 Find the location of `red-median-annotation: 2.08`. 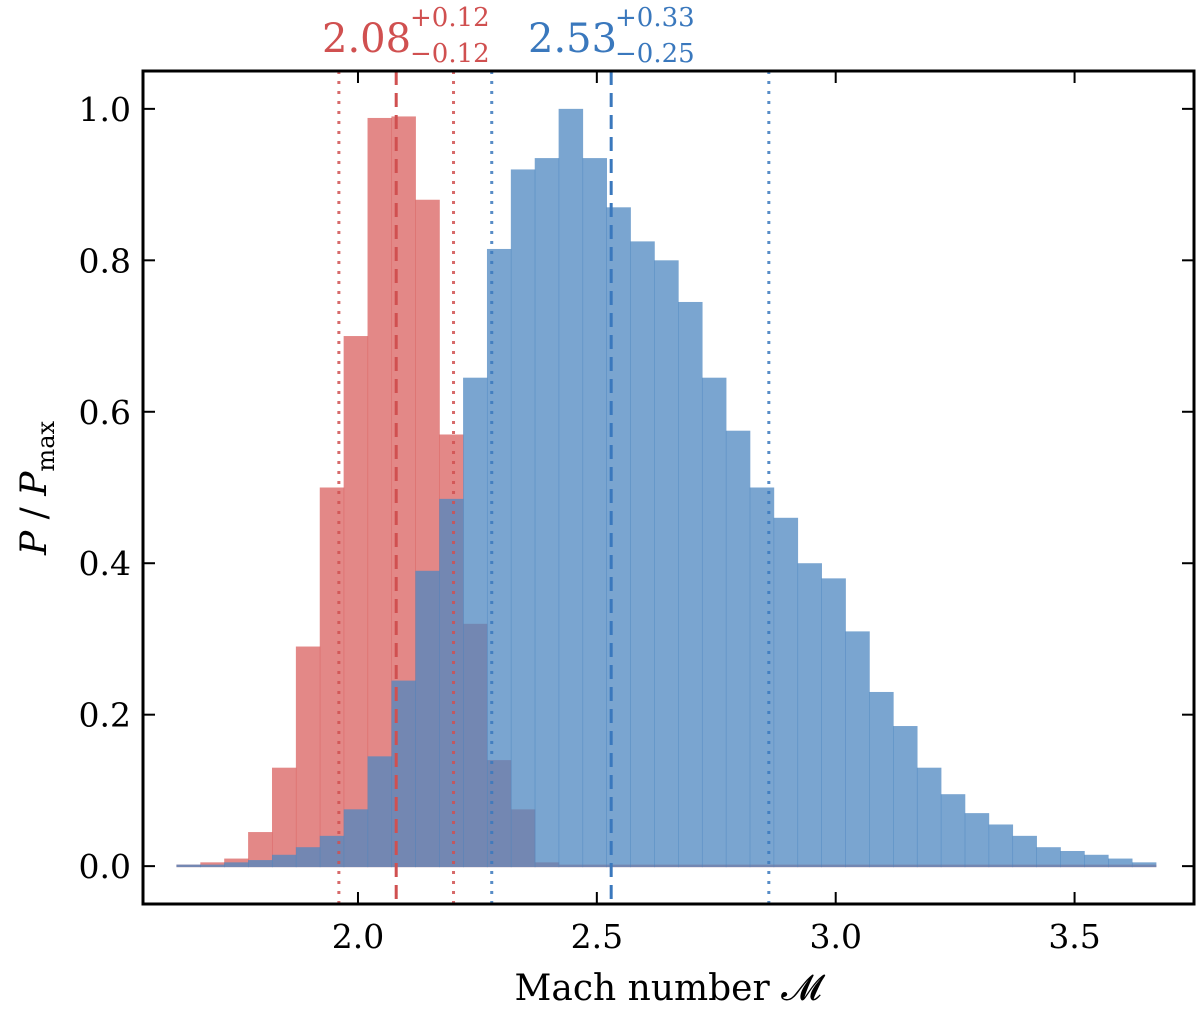

red-median-annotation: 2.08 is located at coordinates (366, 39).